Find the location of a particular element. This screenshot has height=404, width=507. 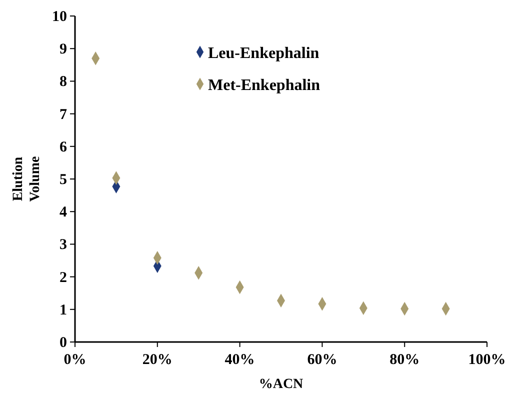

y-tick-label: 6 is located at coordinates (64, 147).